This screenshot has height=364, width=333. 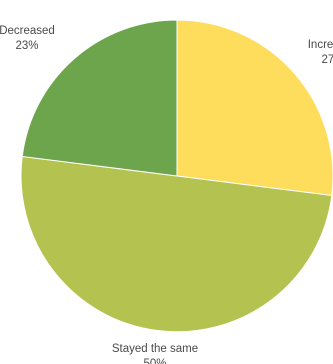 I want to click on slice-label-name: Decreased, so click(x=27, y=31).